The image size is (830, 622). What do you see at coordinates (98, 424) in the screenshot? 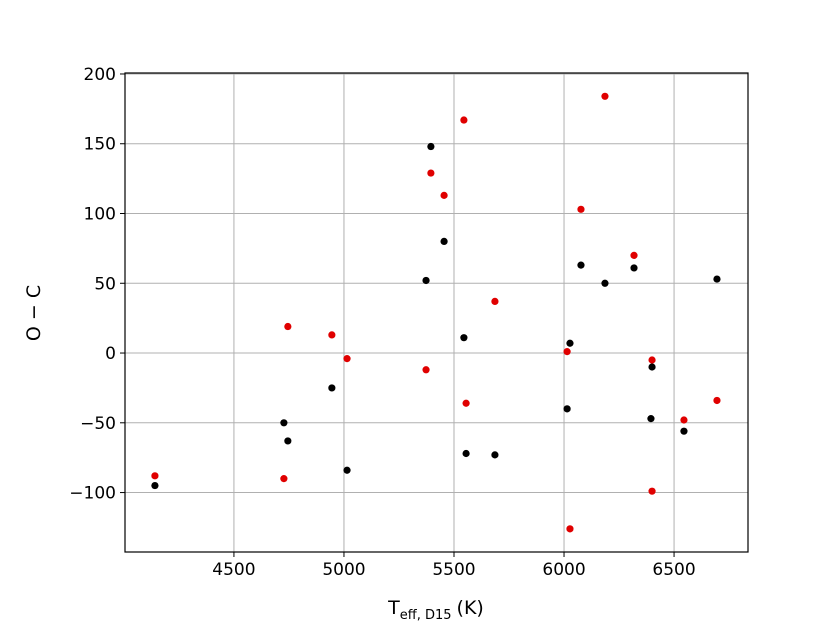
I see `y-tick-label: −50` at bounding box center [98, 424].